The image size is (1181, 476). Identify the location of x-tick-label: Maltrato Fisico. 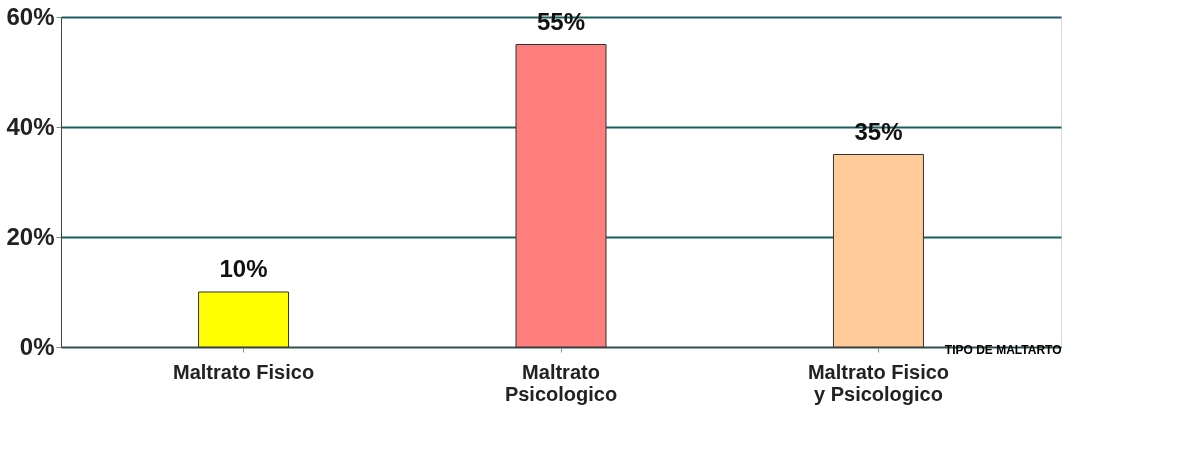
(243, 371).